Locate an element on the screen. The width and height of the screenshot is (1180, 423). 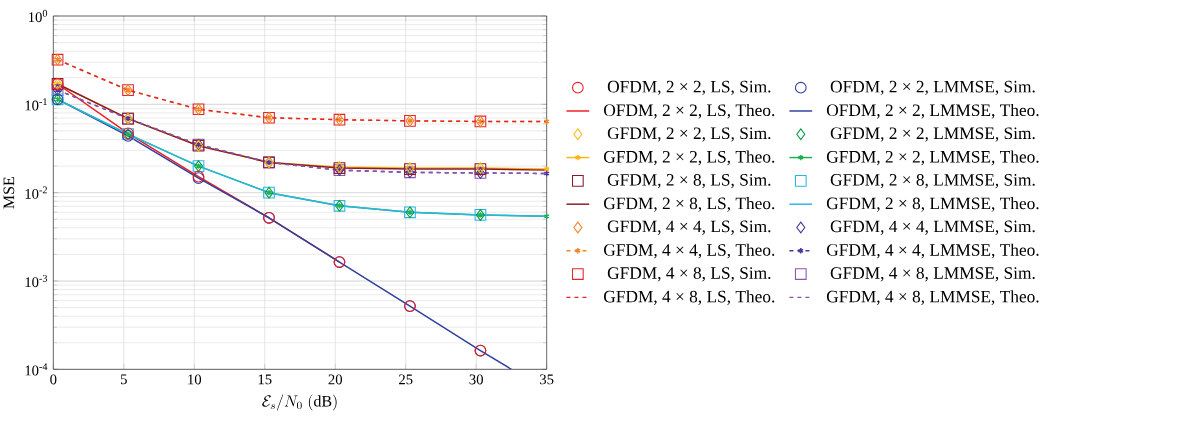
legend-label: GFDM, 2 × 2, LMMSE, Theo. is located at coordinates (932, 158).